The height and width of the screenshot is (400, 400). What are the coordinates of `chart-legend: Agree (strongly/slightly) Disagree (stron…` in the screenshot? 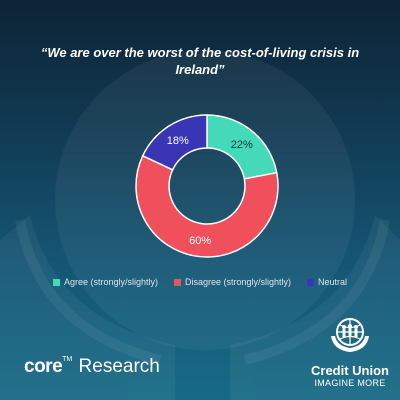 It's located at (200, 282).